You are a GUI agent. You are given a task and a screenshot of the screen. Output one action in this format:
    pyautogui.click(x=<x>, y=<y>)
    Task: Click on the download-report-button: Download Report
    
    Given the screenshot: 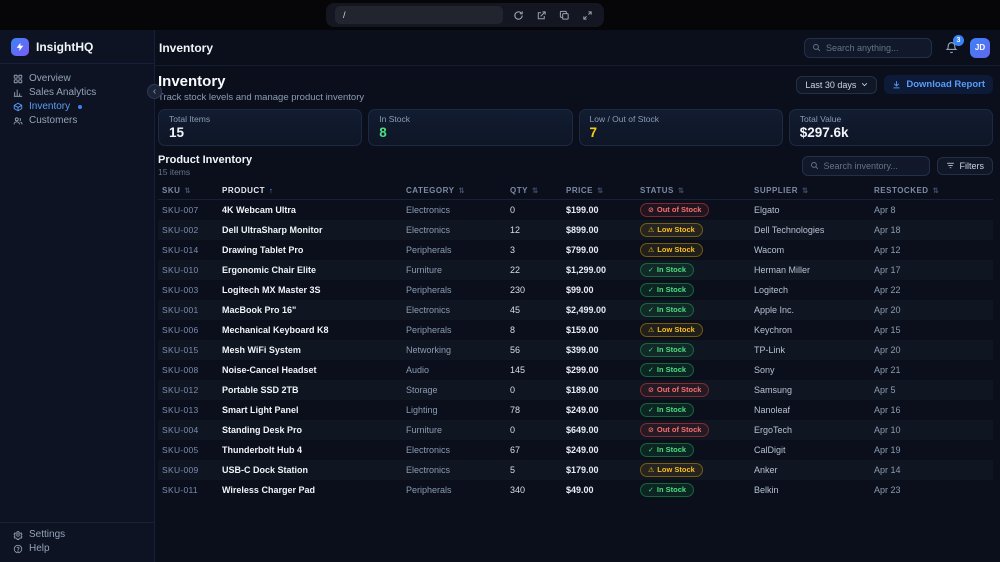 What is the action you would take?
    pyautogui.click(x=938, y=84)
    